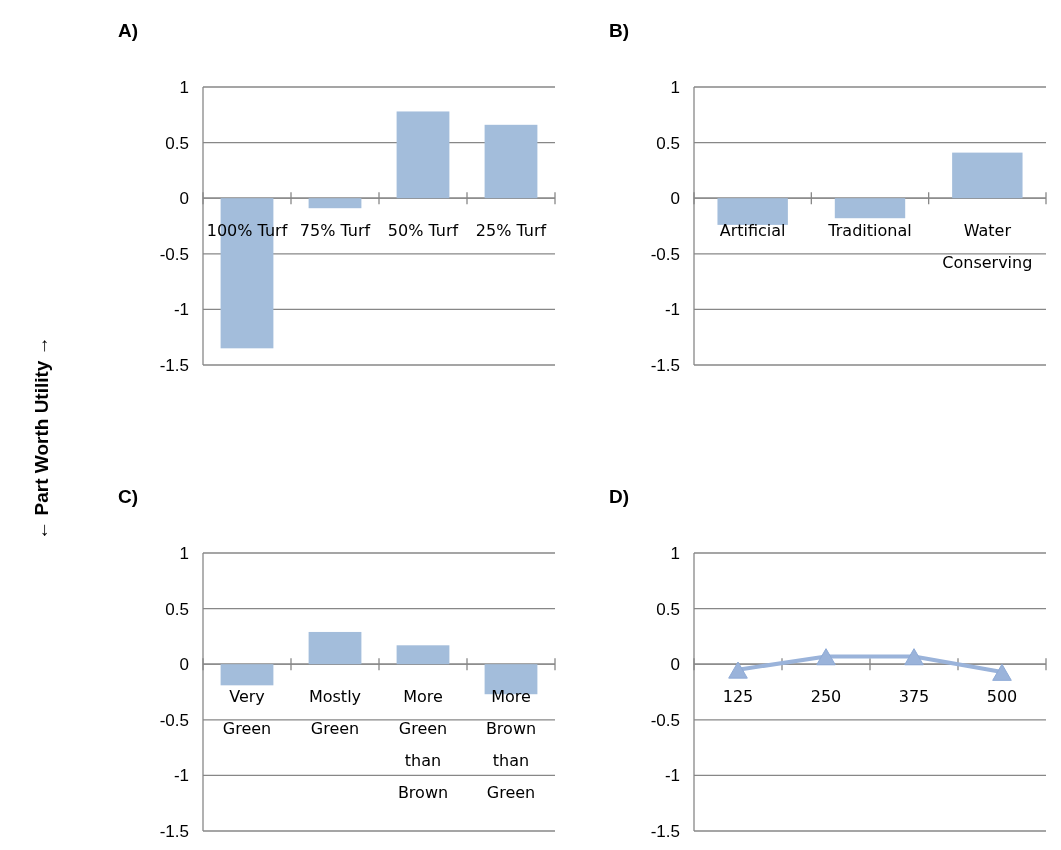 Image resolution: width=1061 pixels, height=850 pixels. Describe the element at coordinates (247, 713) in the screenshot. I see `x-tick-label: Very Green` at that location.